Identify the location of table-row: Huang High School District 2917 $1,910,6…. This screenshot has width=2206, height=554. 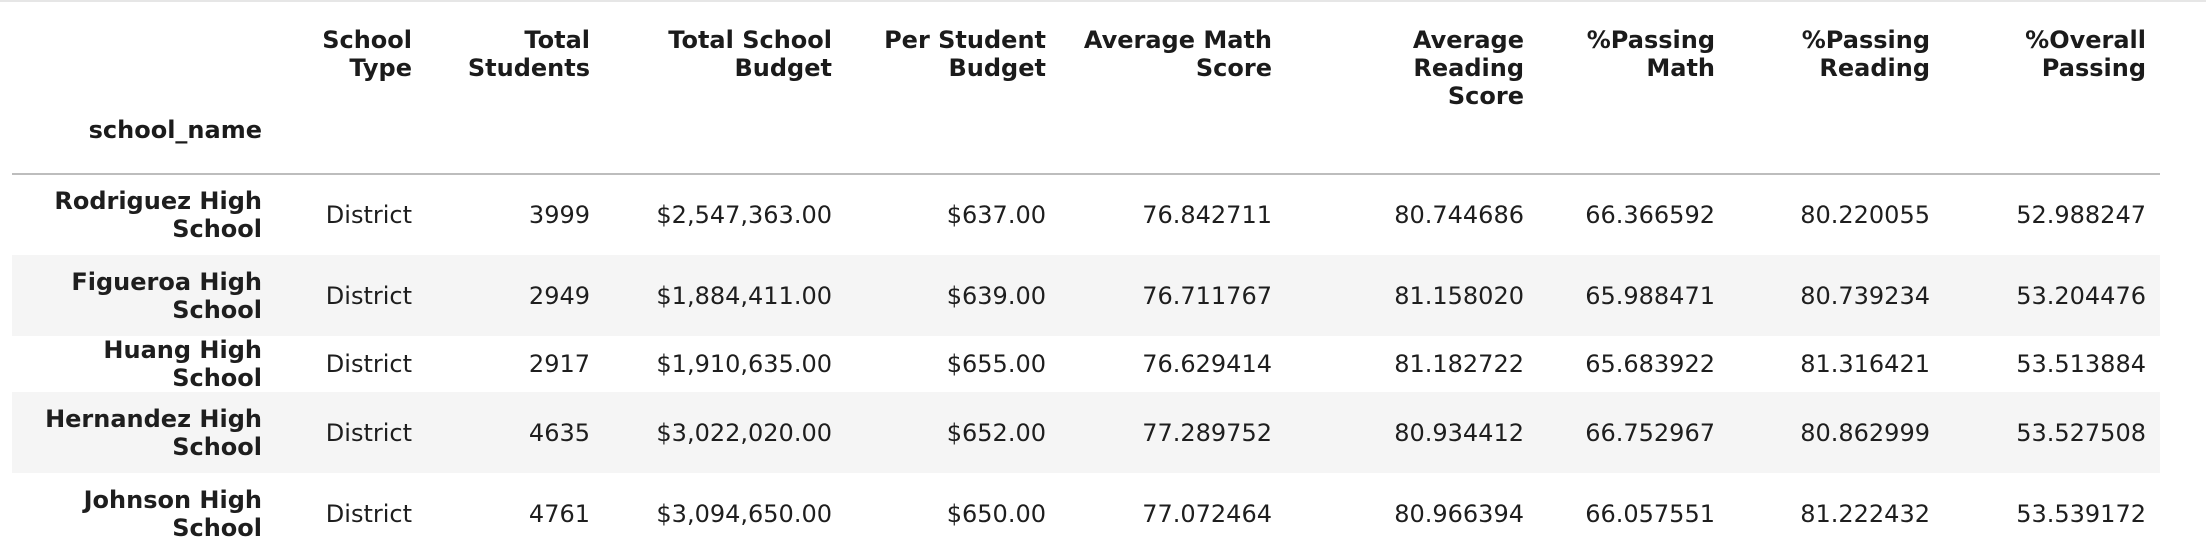
(1086, 364).